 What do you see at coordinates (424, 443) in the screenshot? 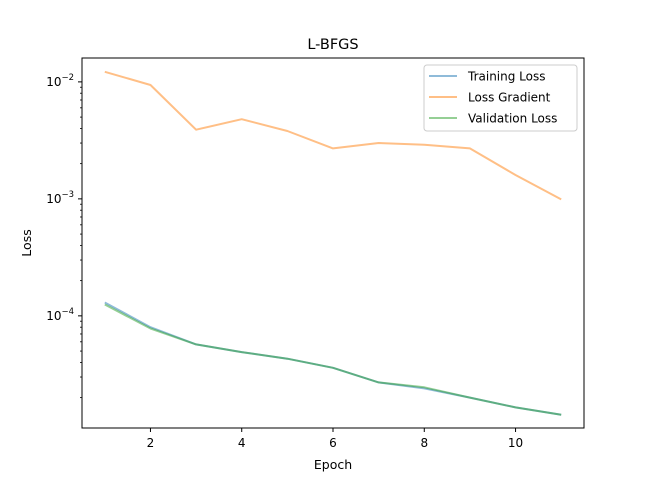
I see `x-tick-label: 8` at bounding box center [424, 443].